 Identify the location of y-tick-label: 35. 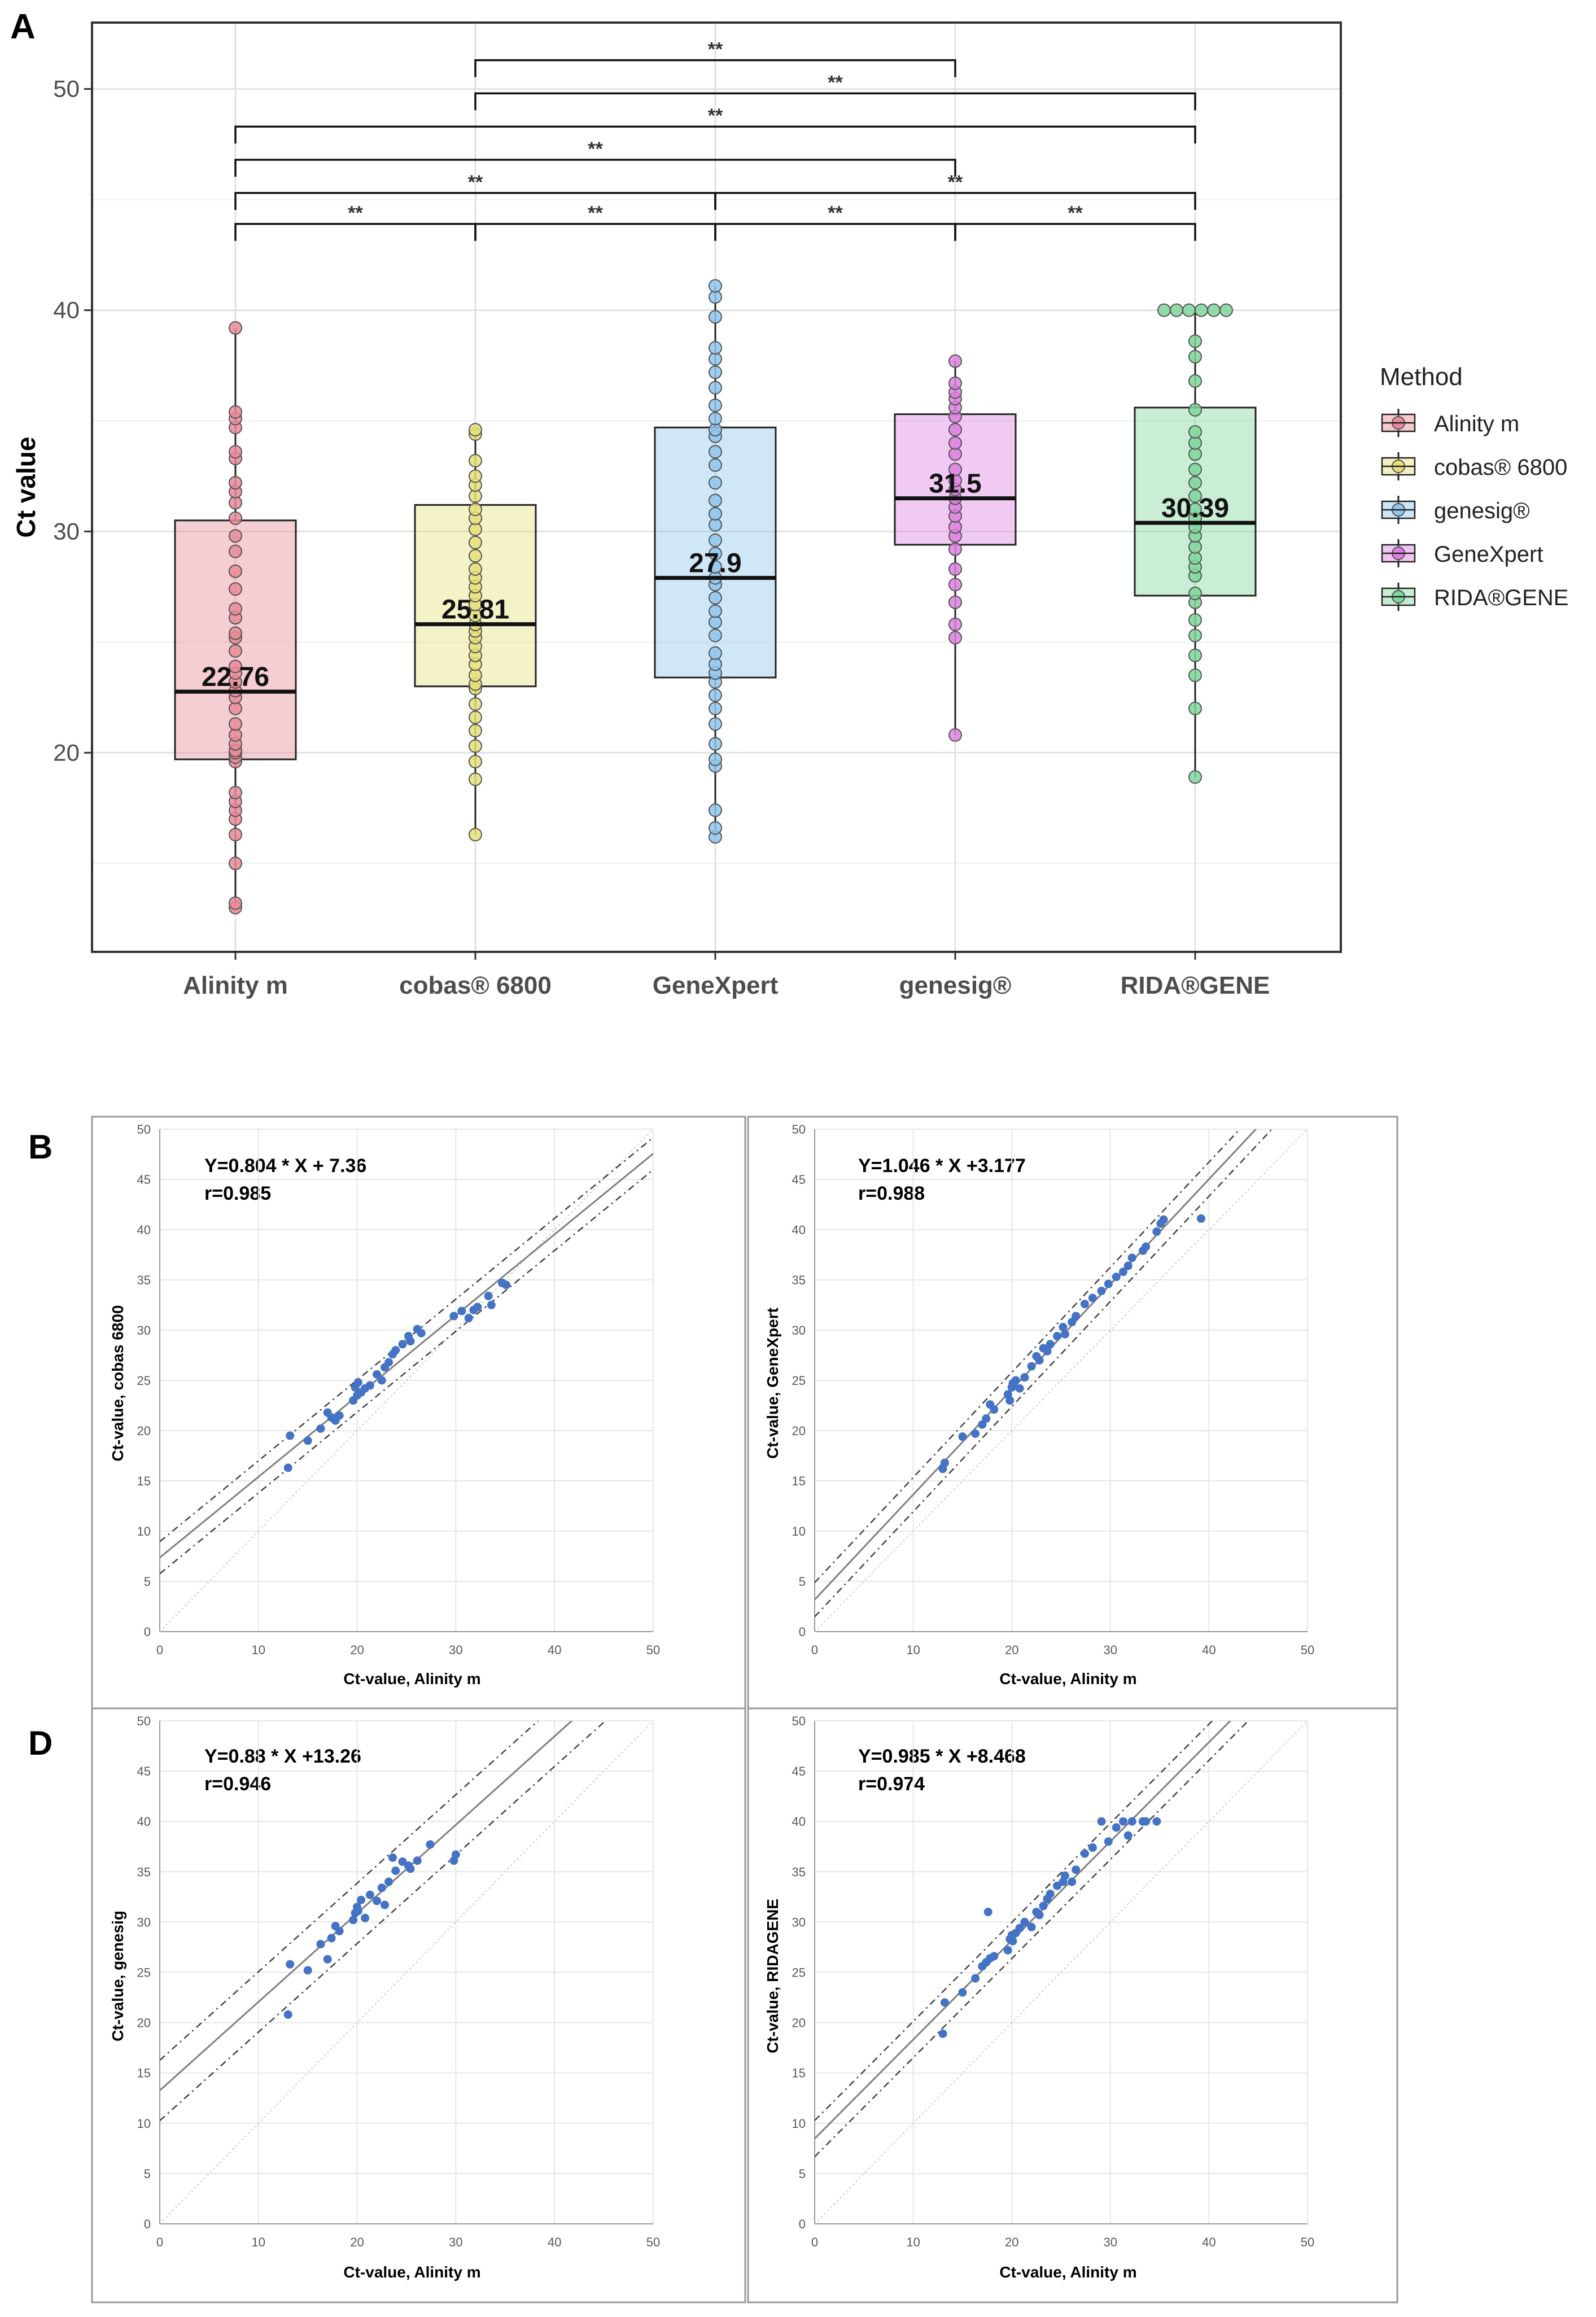
(799, 1872).